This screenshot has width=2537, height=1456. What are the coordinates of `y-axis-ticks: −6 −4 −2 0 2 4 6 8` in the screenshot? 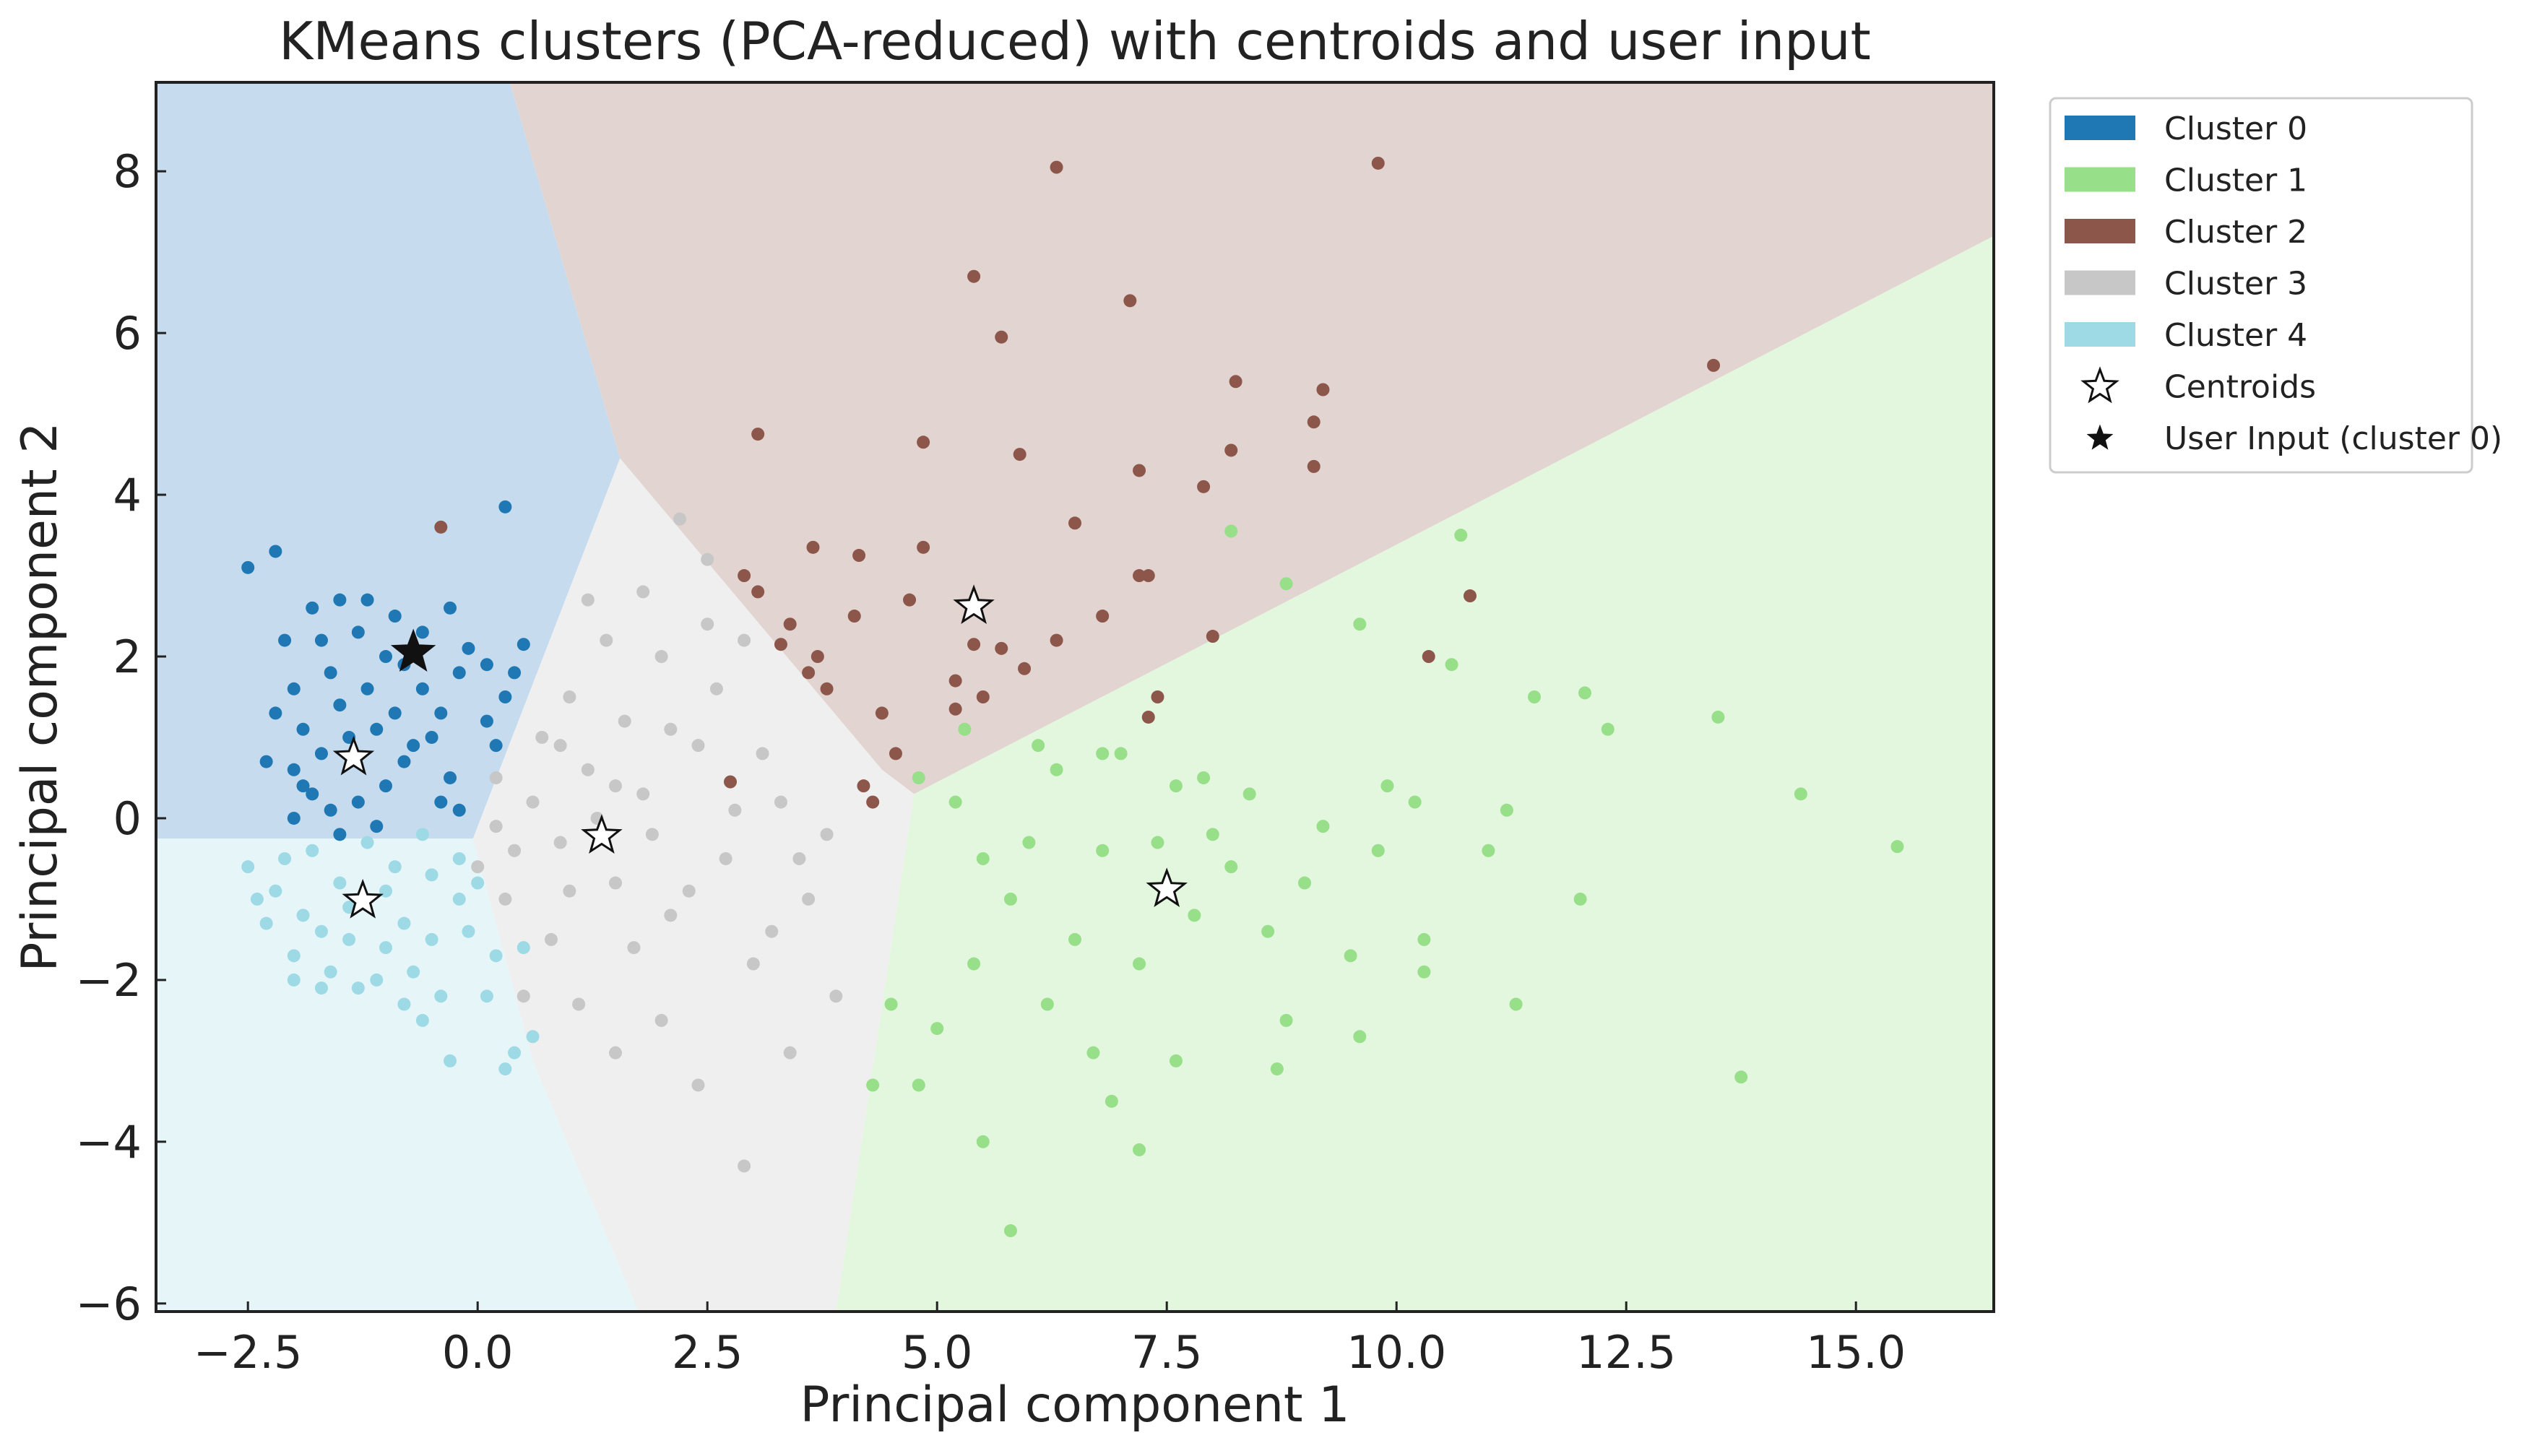 It's located at (121, 737).